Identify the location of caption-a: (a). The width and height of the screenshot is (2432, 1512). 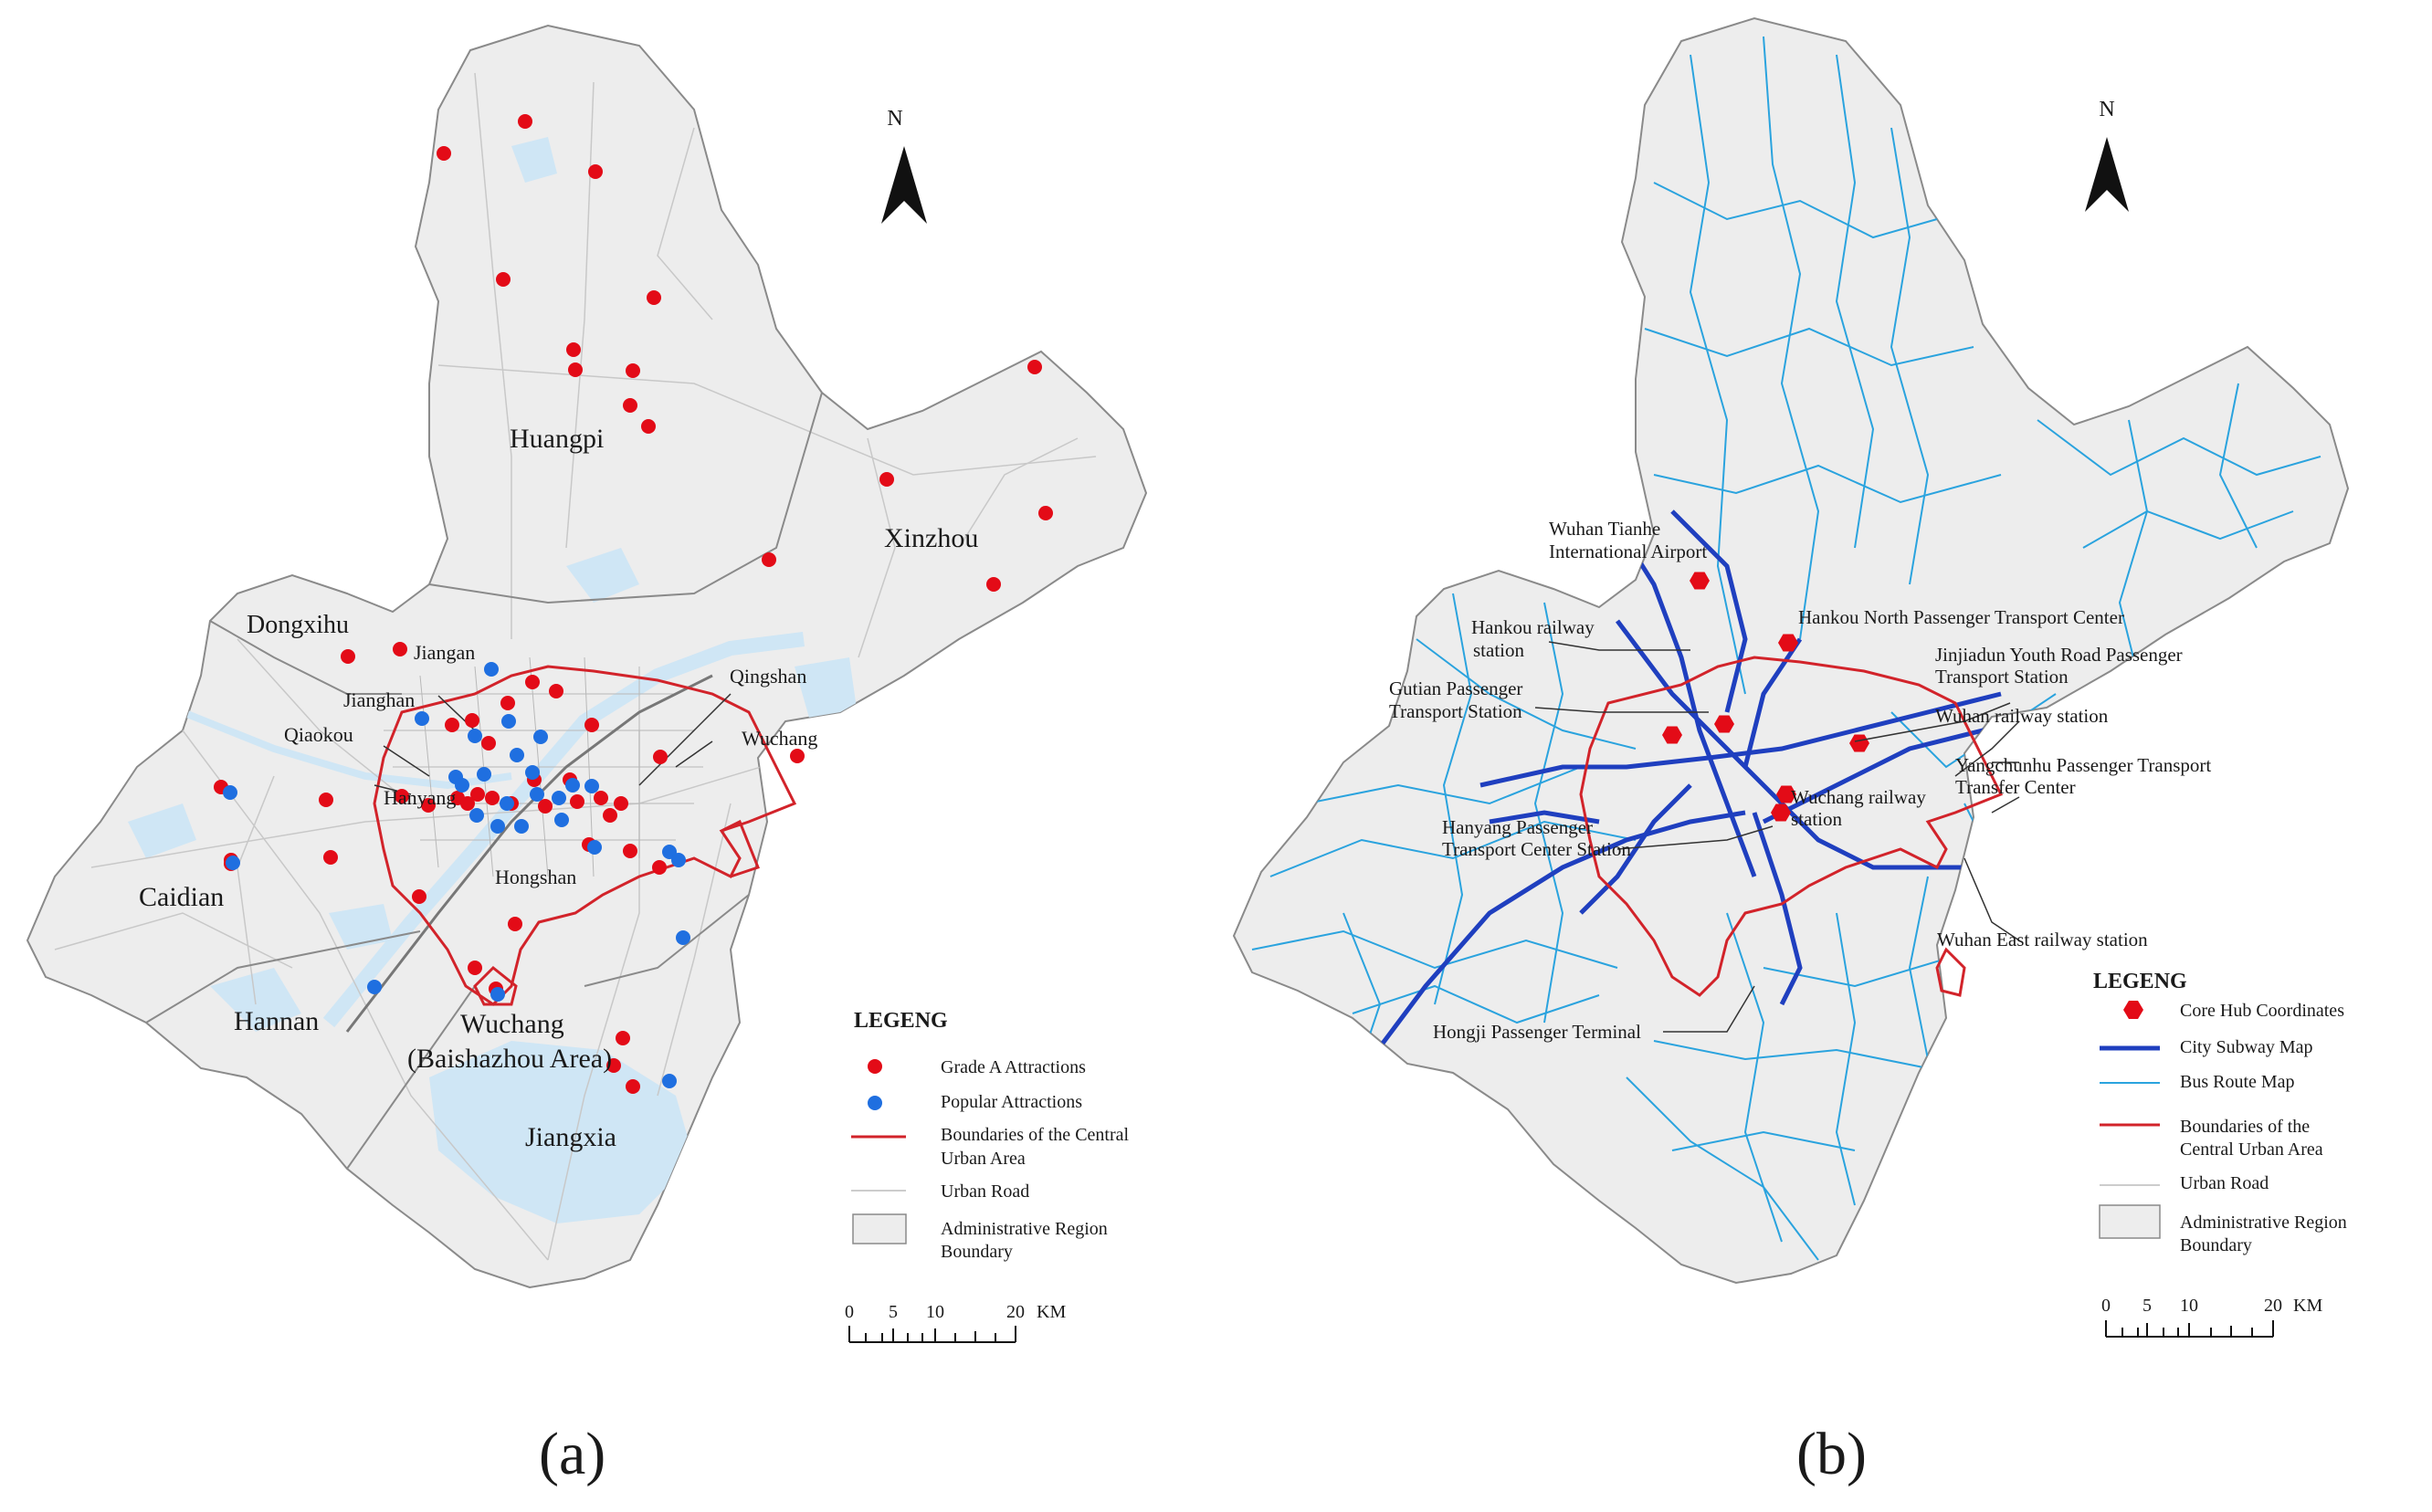
(572, 1454).